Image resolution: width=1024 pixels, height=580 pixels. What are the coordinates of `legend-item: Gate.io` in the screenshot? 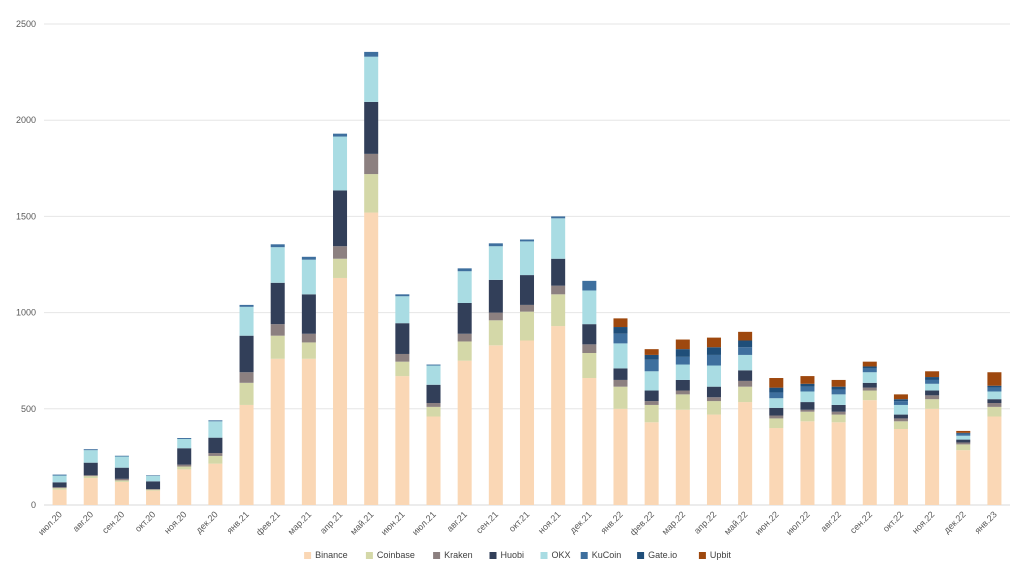 It's located at (657, 555).